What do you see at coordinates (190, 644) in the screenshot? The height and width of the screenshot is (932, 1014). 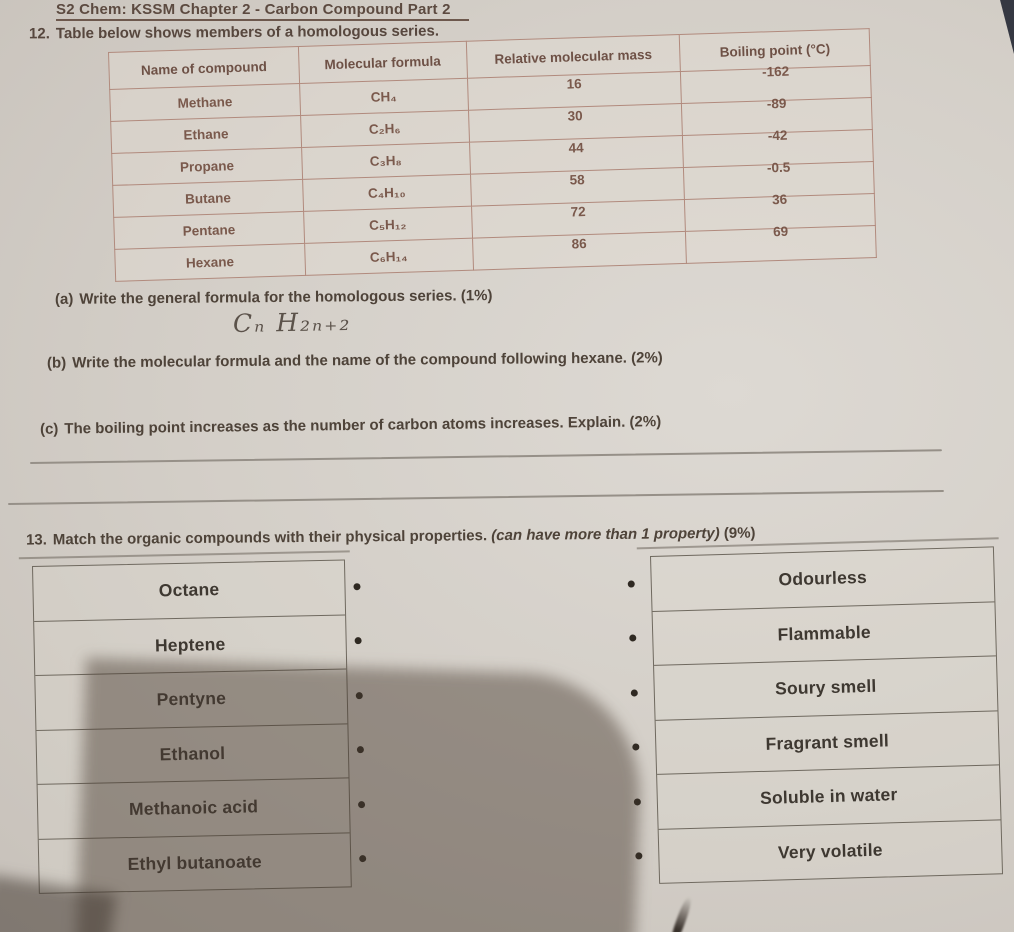 I see `compound-label: Heptene` at bounding box center [190, 644].